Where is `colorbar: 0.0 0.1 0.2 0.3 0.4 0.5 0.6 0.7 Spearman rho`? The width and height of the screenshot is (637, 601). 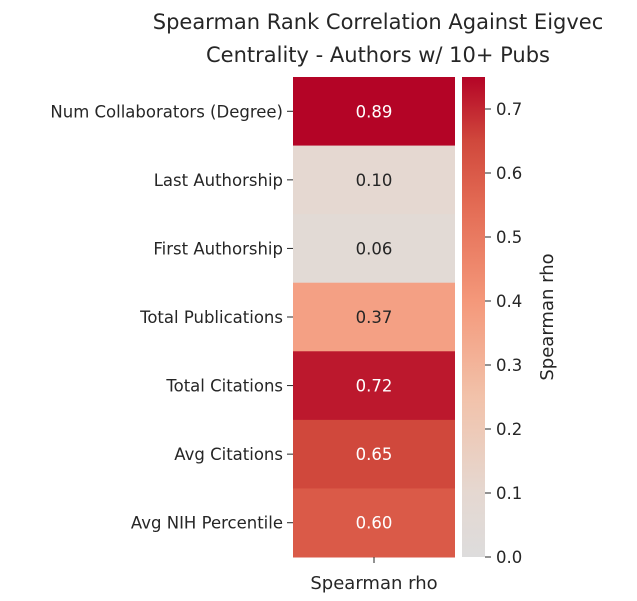 colorbar: 0.0 0.1 0.2 0.3 0.4 0.5 0.6 0.7 Spearman rho is located at coordinates (510, 322).